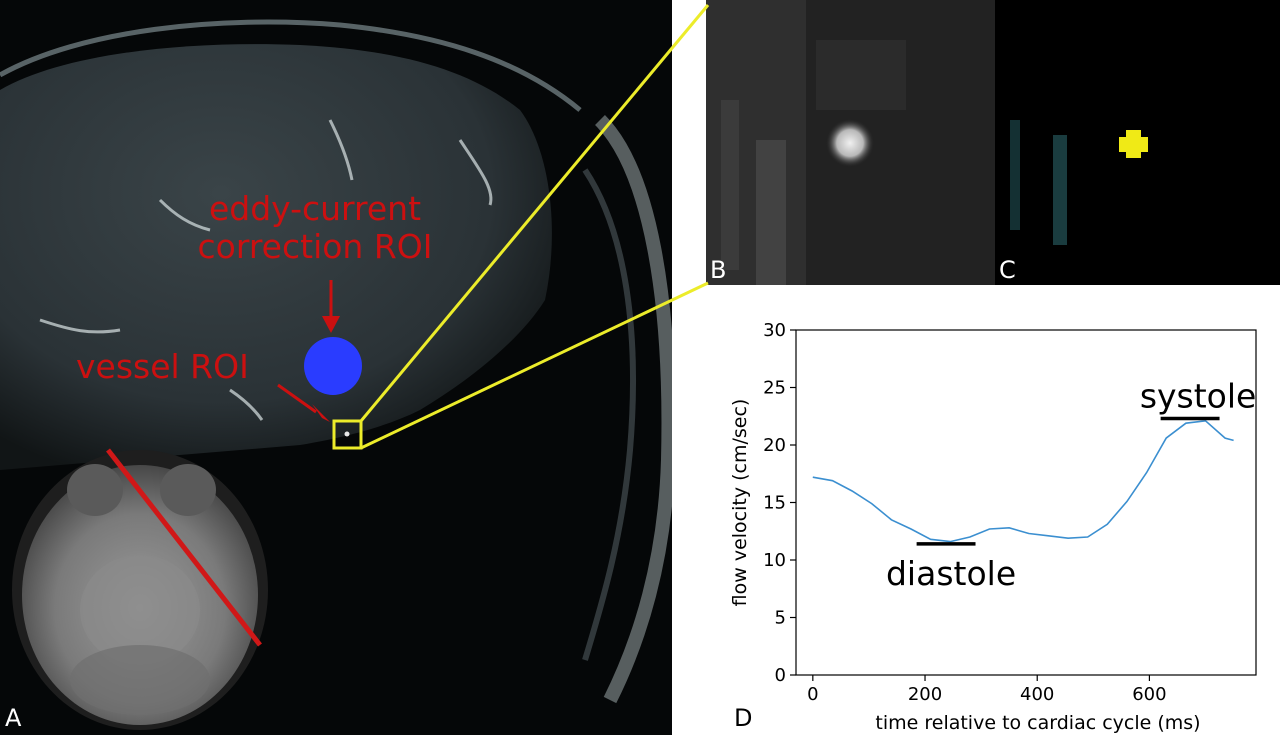  Describe the element at coordinates (13, 718) in the screenshot. I see `panel-a-label: A` at that location.